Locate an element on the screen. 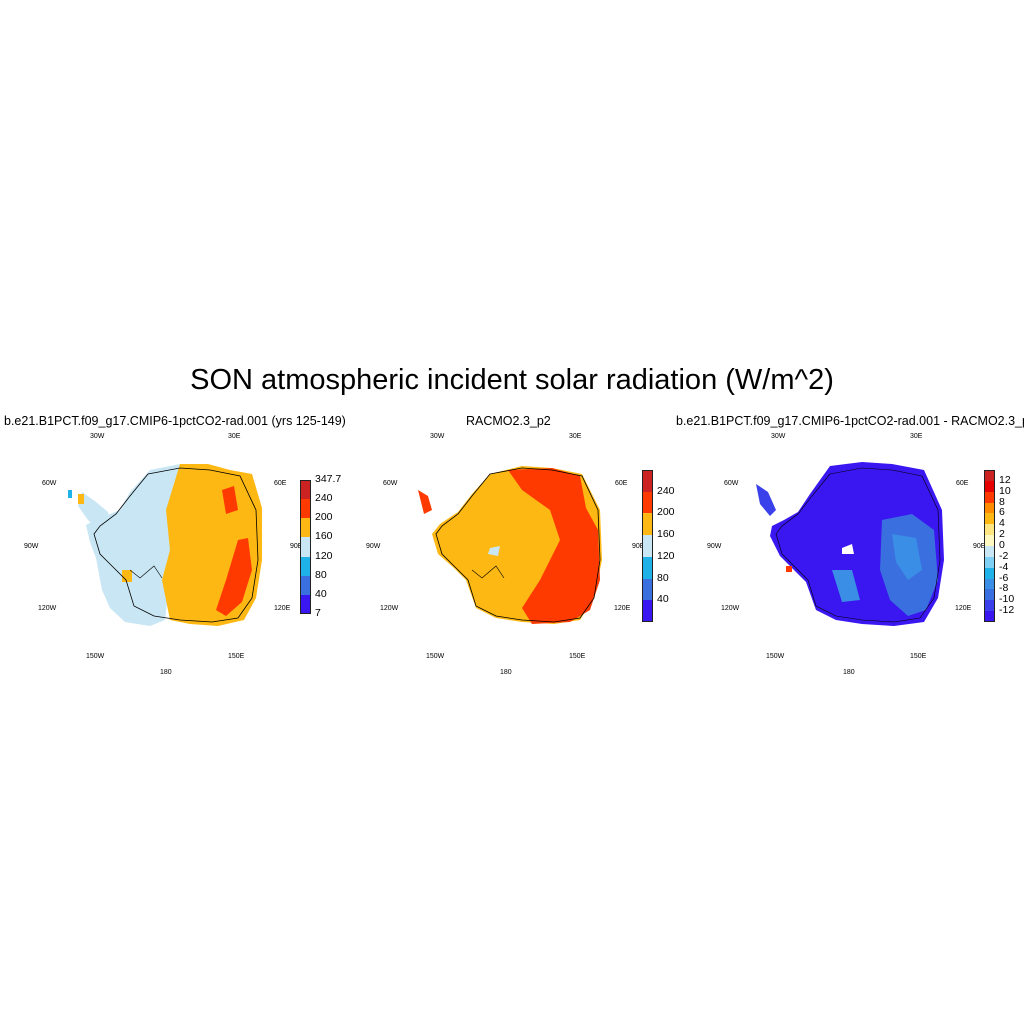  panel-2-lon-60W: 60W is located at coordinates (390, 483).